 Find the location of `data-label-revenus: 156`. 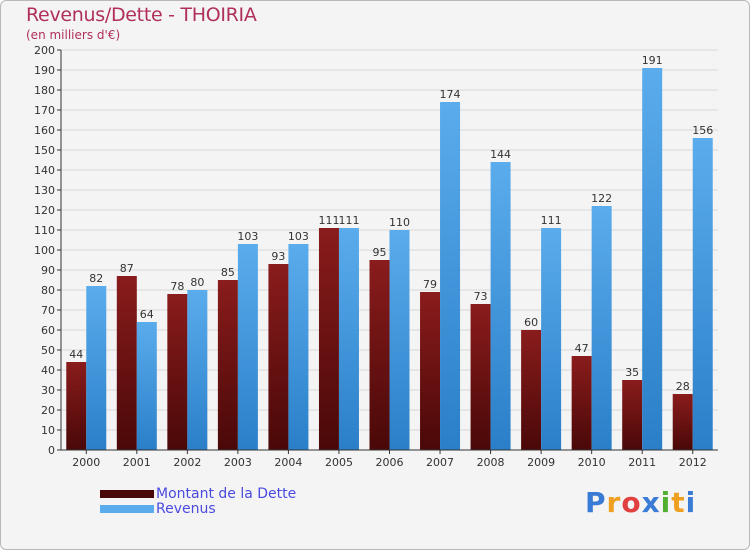

data-label-revenus: 156 is located at coordinates (702, 130).